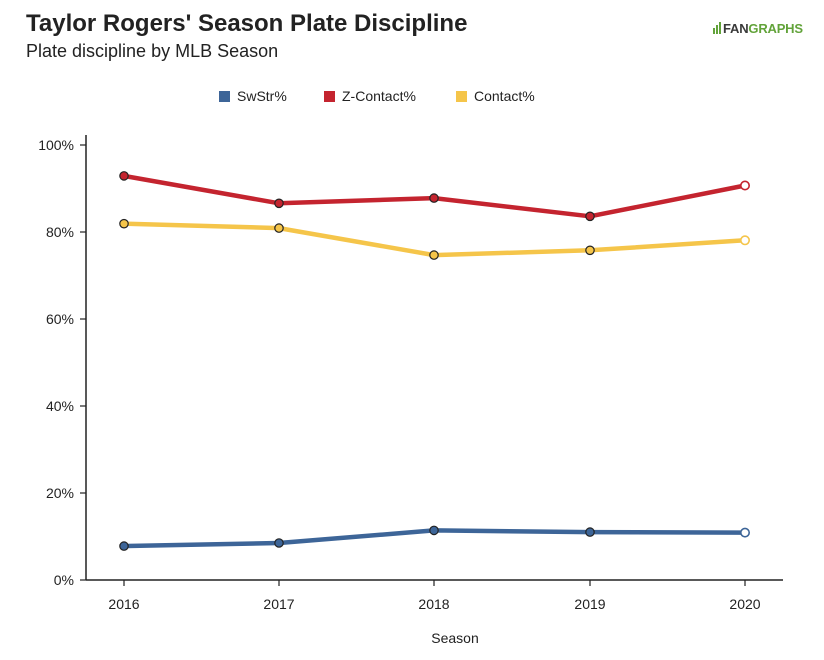 The width and height of the screenshot is (824, 660). I want to click on x-axis-label: Season, so click(454, 638).